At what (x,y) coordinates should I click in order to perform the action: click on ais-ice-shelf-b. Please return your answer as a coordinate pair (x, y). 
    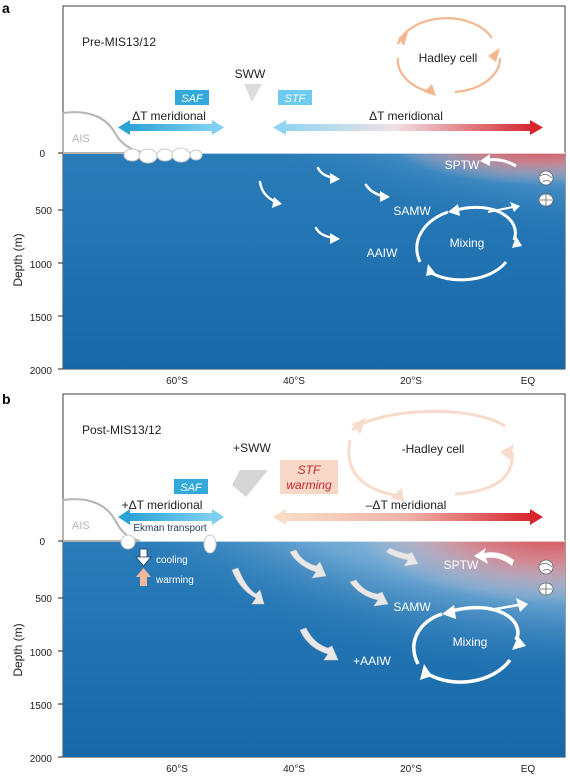
    Looking at the image, I should click on (101, 520).